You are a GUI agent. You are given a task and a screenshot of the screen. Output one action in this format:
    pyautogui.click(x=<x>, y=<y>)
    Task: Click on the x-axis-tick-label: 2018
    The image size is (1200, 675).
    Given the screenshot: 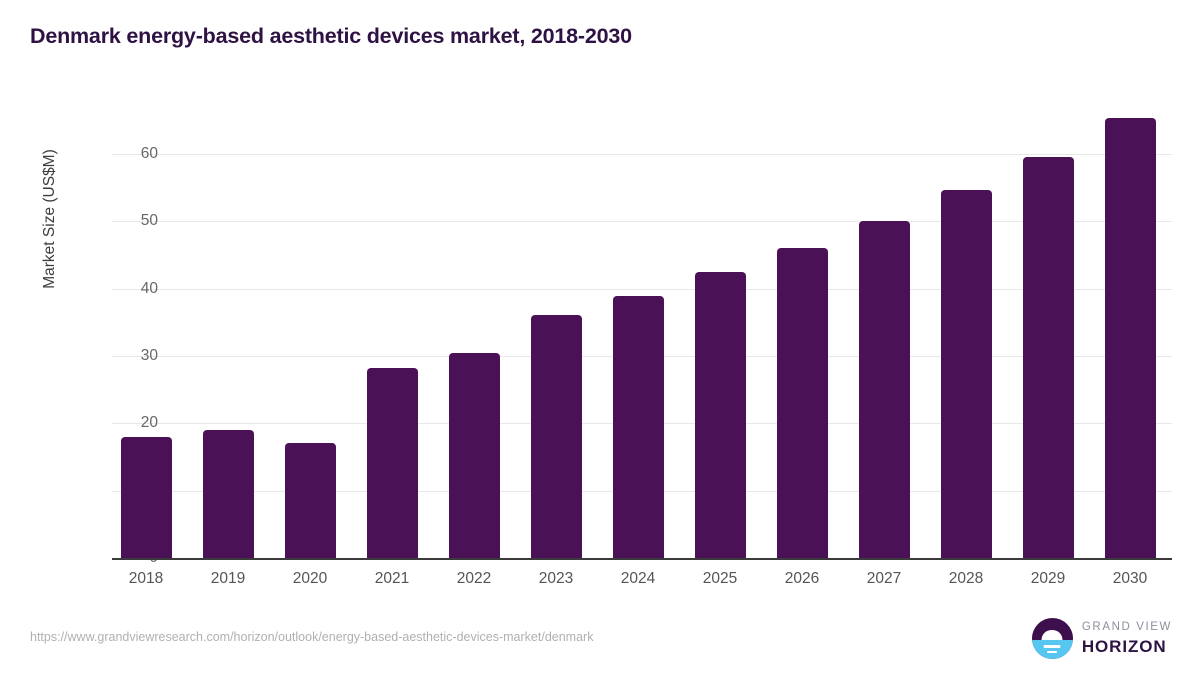 What is the action you would take?
    pyautogui.click(x=146, y=578)
    